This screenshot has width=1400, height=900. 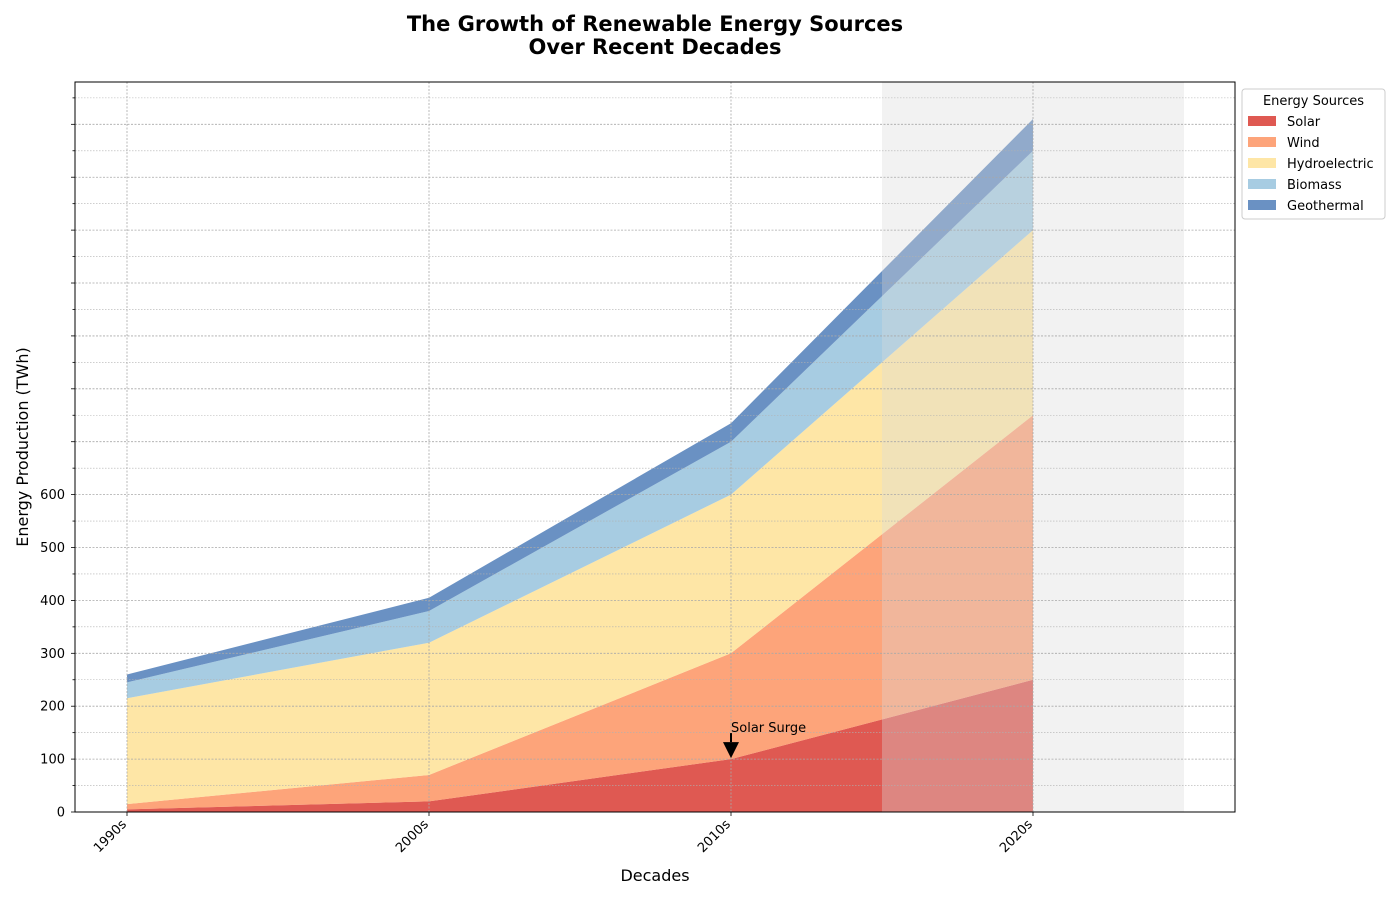 I want to click on x-tick-label: 2020s, so click(x=1016, y=836).